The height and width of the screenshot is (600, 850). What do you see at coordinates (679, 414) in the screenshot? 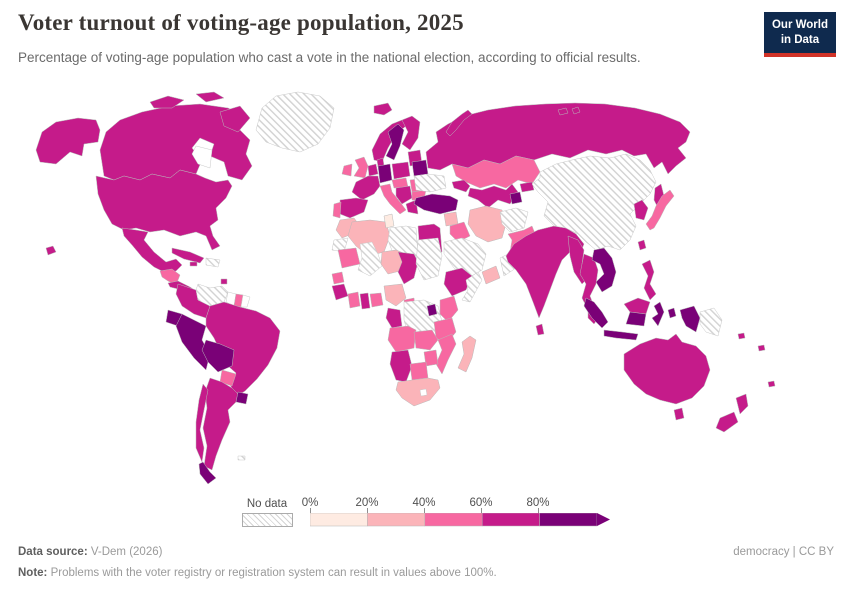
I see `island-tasmania` at bounding box center [679, 414].